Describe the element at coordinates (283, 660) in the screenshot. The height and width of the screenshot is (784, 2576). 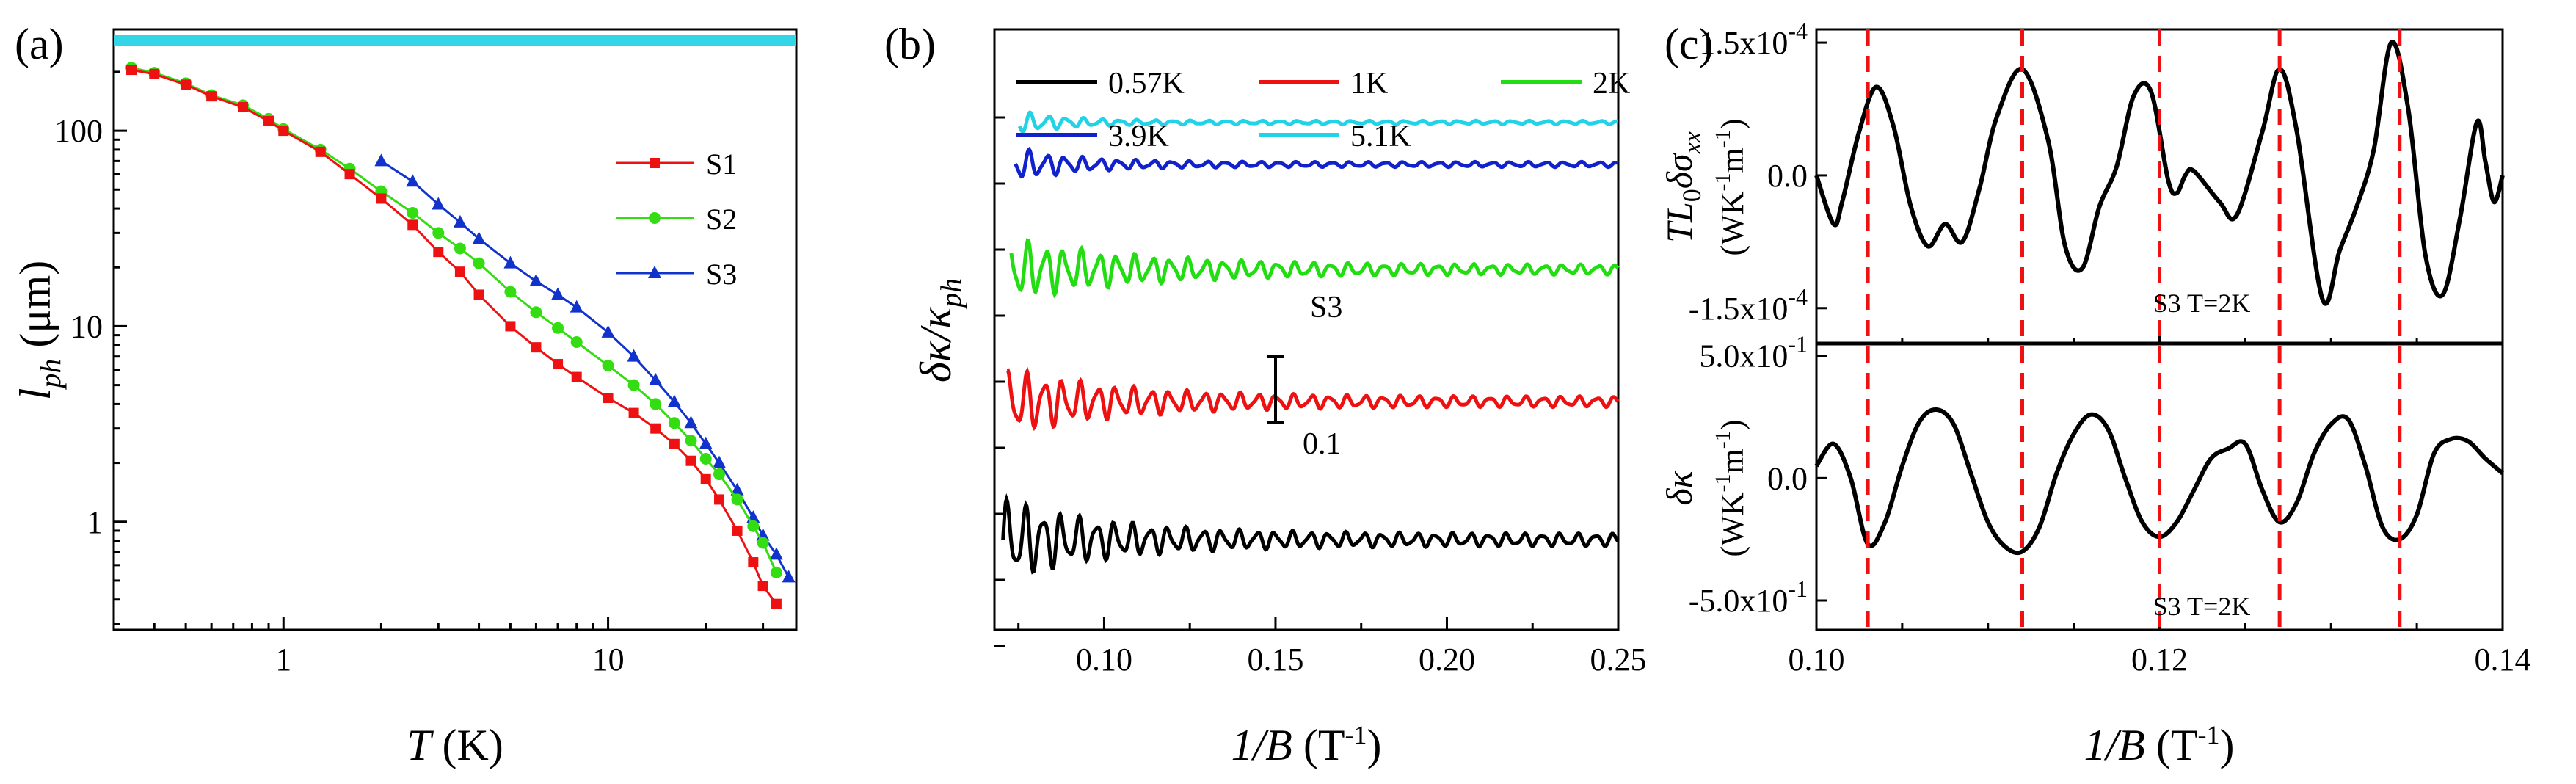
I see `x-tick-label-a: 1` at that location.